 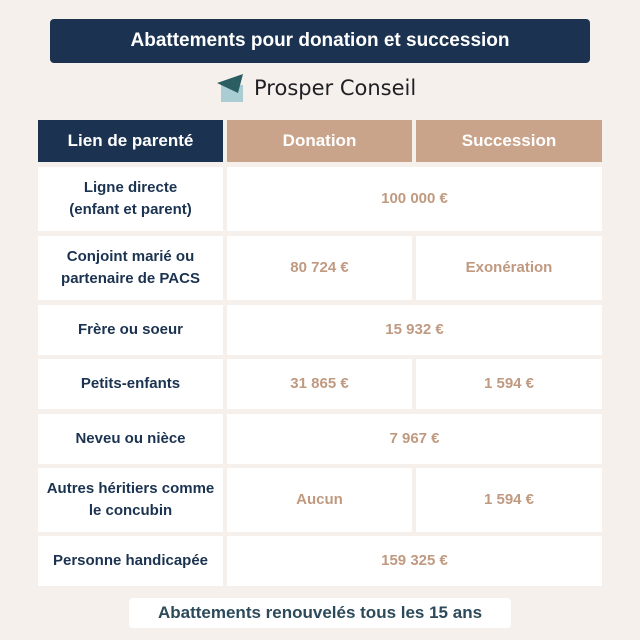 I want to click on header-lien: Lien de parenté, so click(x=130, y=141).